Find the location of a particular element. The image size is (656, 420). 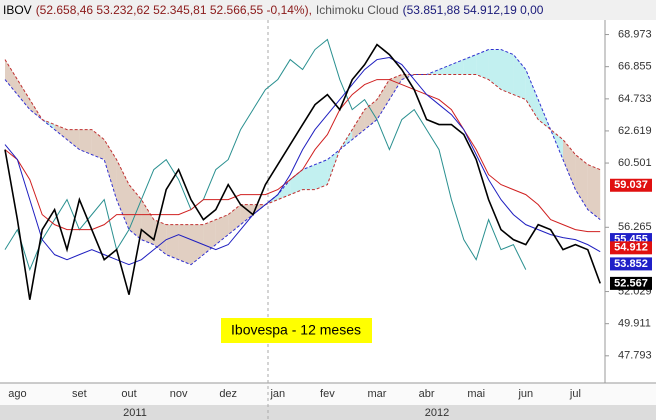

x-tick-label: mai is located at coordinates (476, 394).